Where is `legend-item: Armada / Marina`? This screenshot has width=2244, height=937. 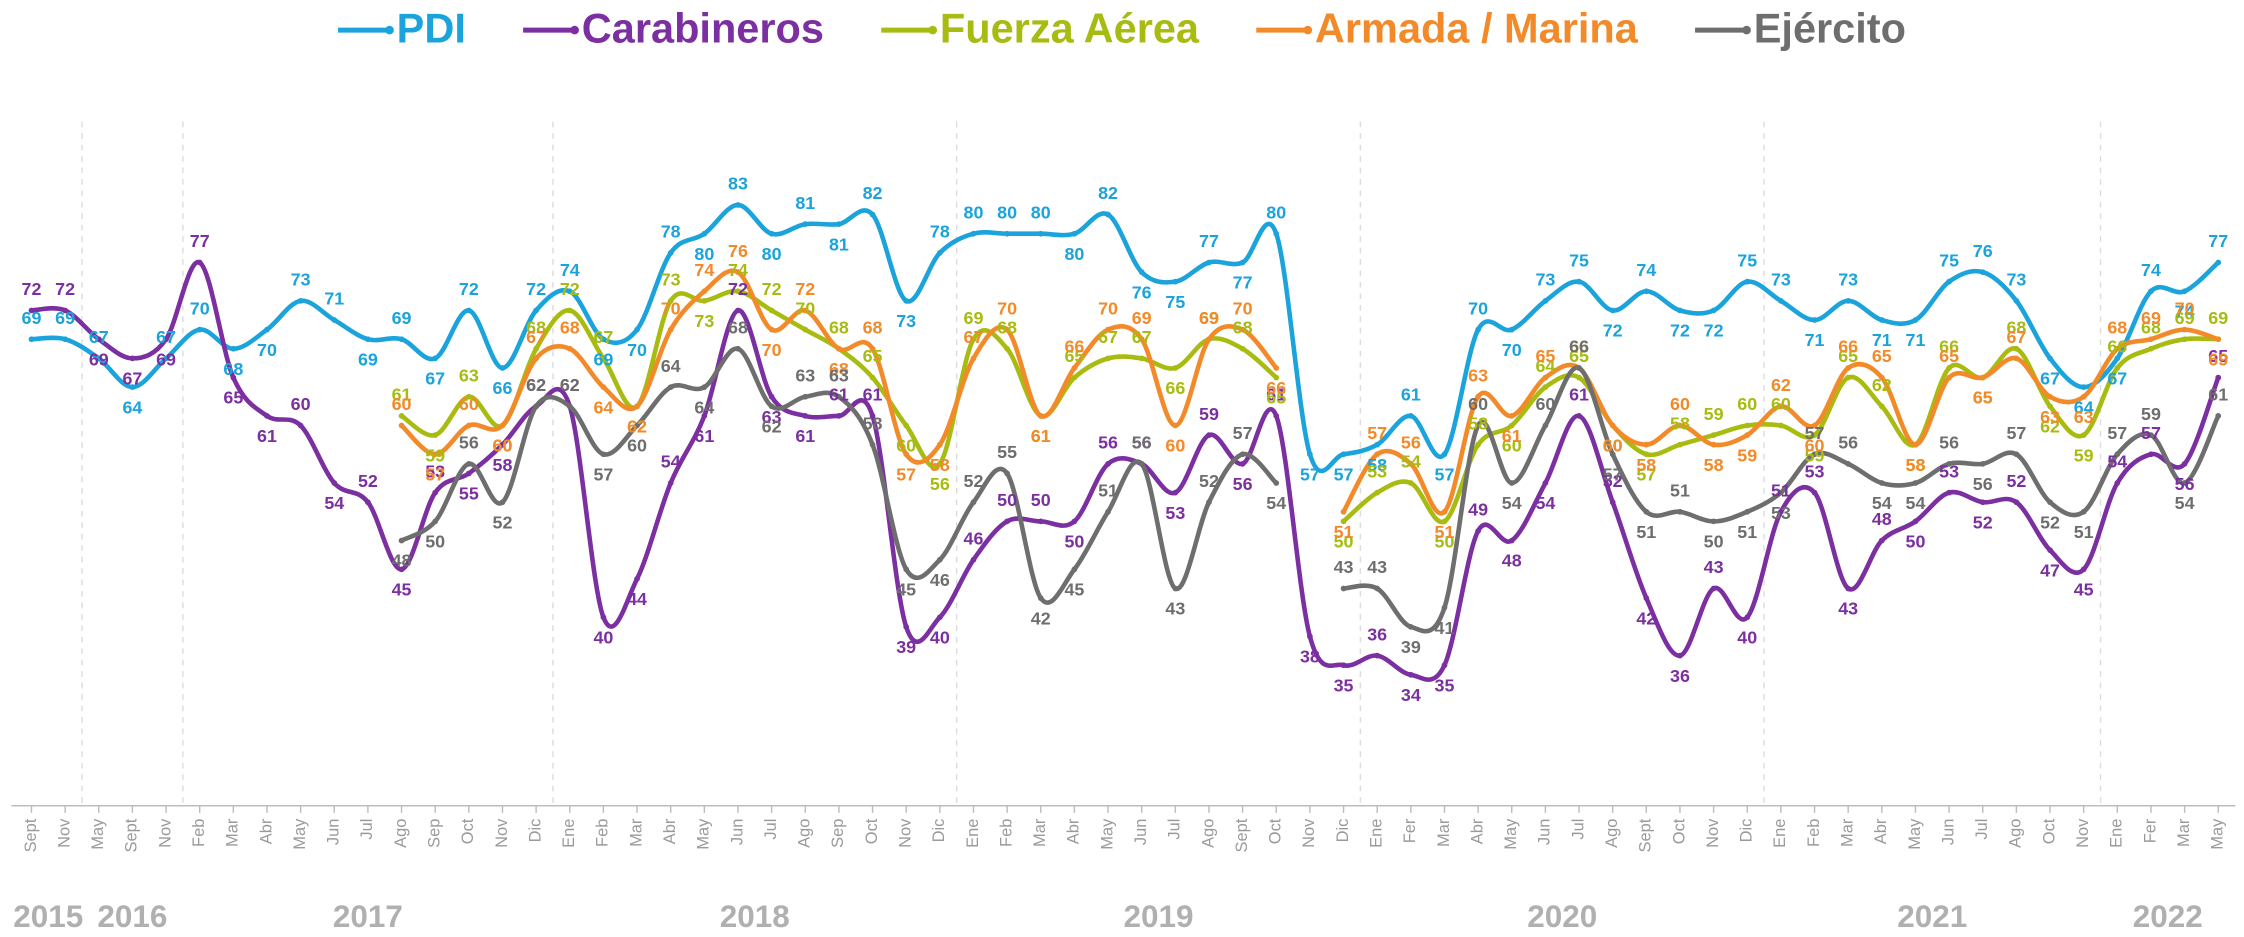
legend-item: Armada / Marina is located at coordinates (1447, 27).